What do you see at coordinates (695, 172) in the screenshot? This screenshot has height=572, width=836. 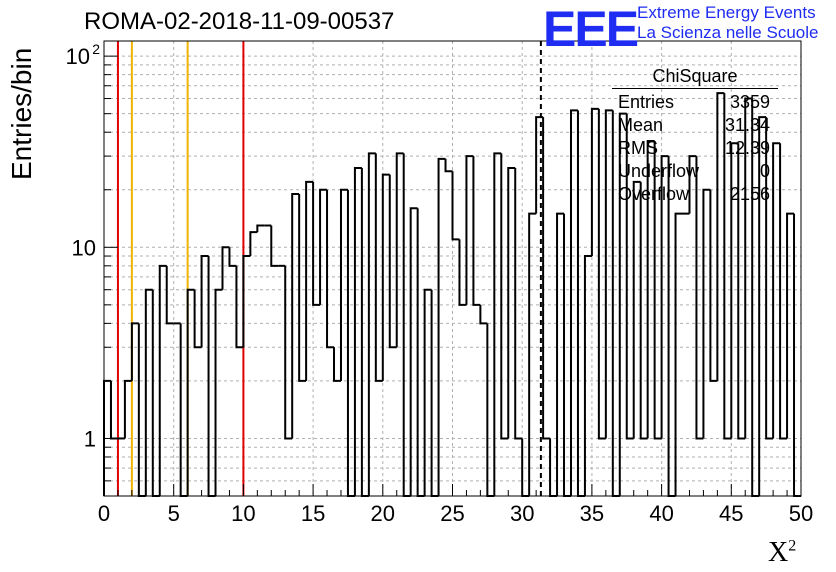 I see `stats-row-underflow: Underflow 0` at bounding box center [695, 172].